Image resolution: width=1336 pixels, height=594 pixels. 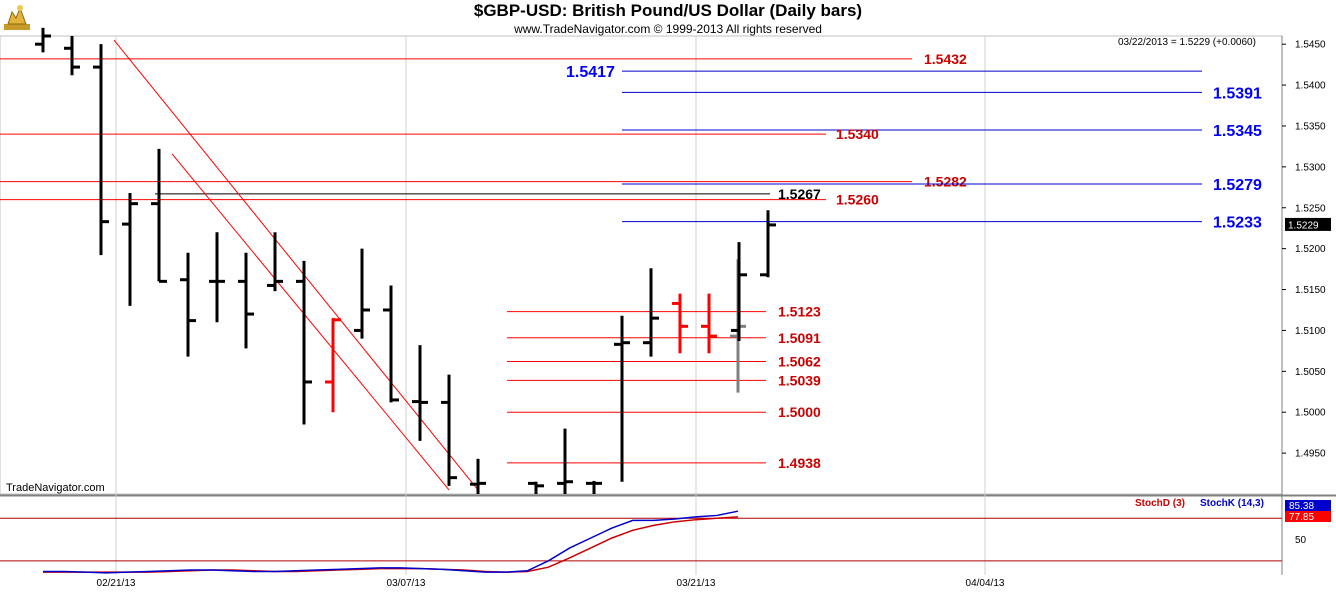 What do you see at coordinates (1310, 249) in the screenshot?
I see `price-tick-label: 1.5200` at bounding box center [1310, 249].